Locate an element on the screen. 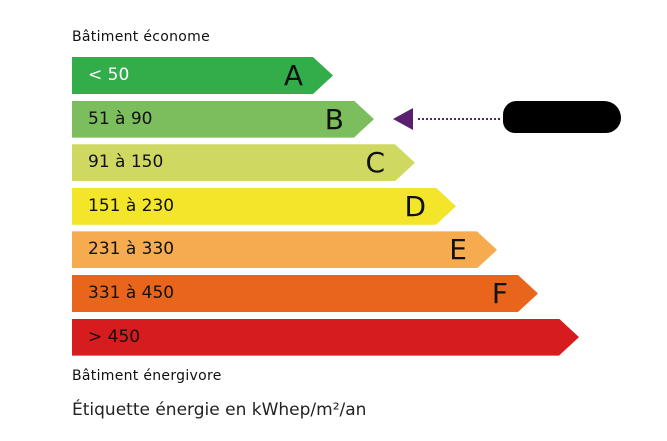  energy-range: > 450 is located at coordinates (114, 336).